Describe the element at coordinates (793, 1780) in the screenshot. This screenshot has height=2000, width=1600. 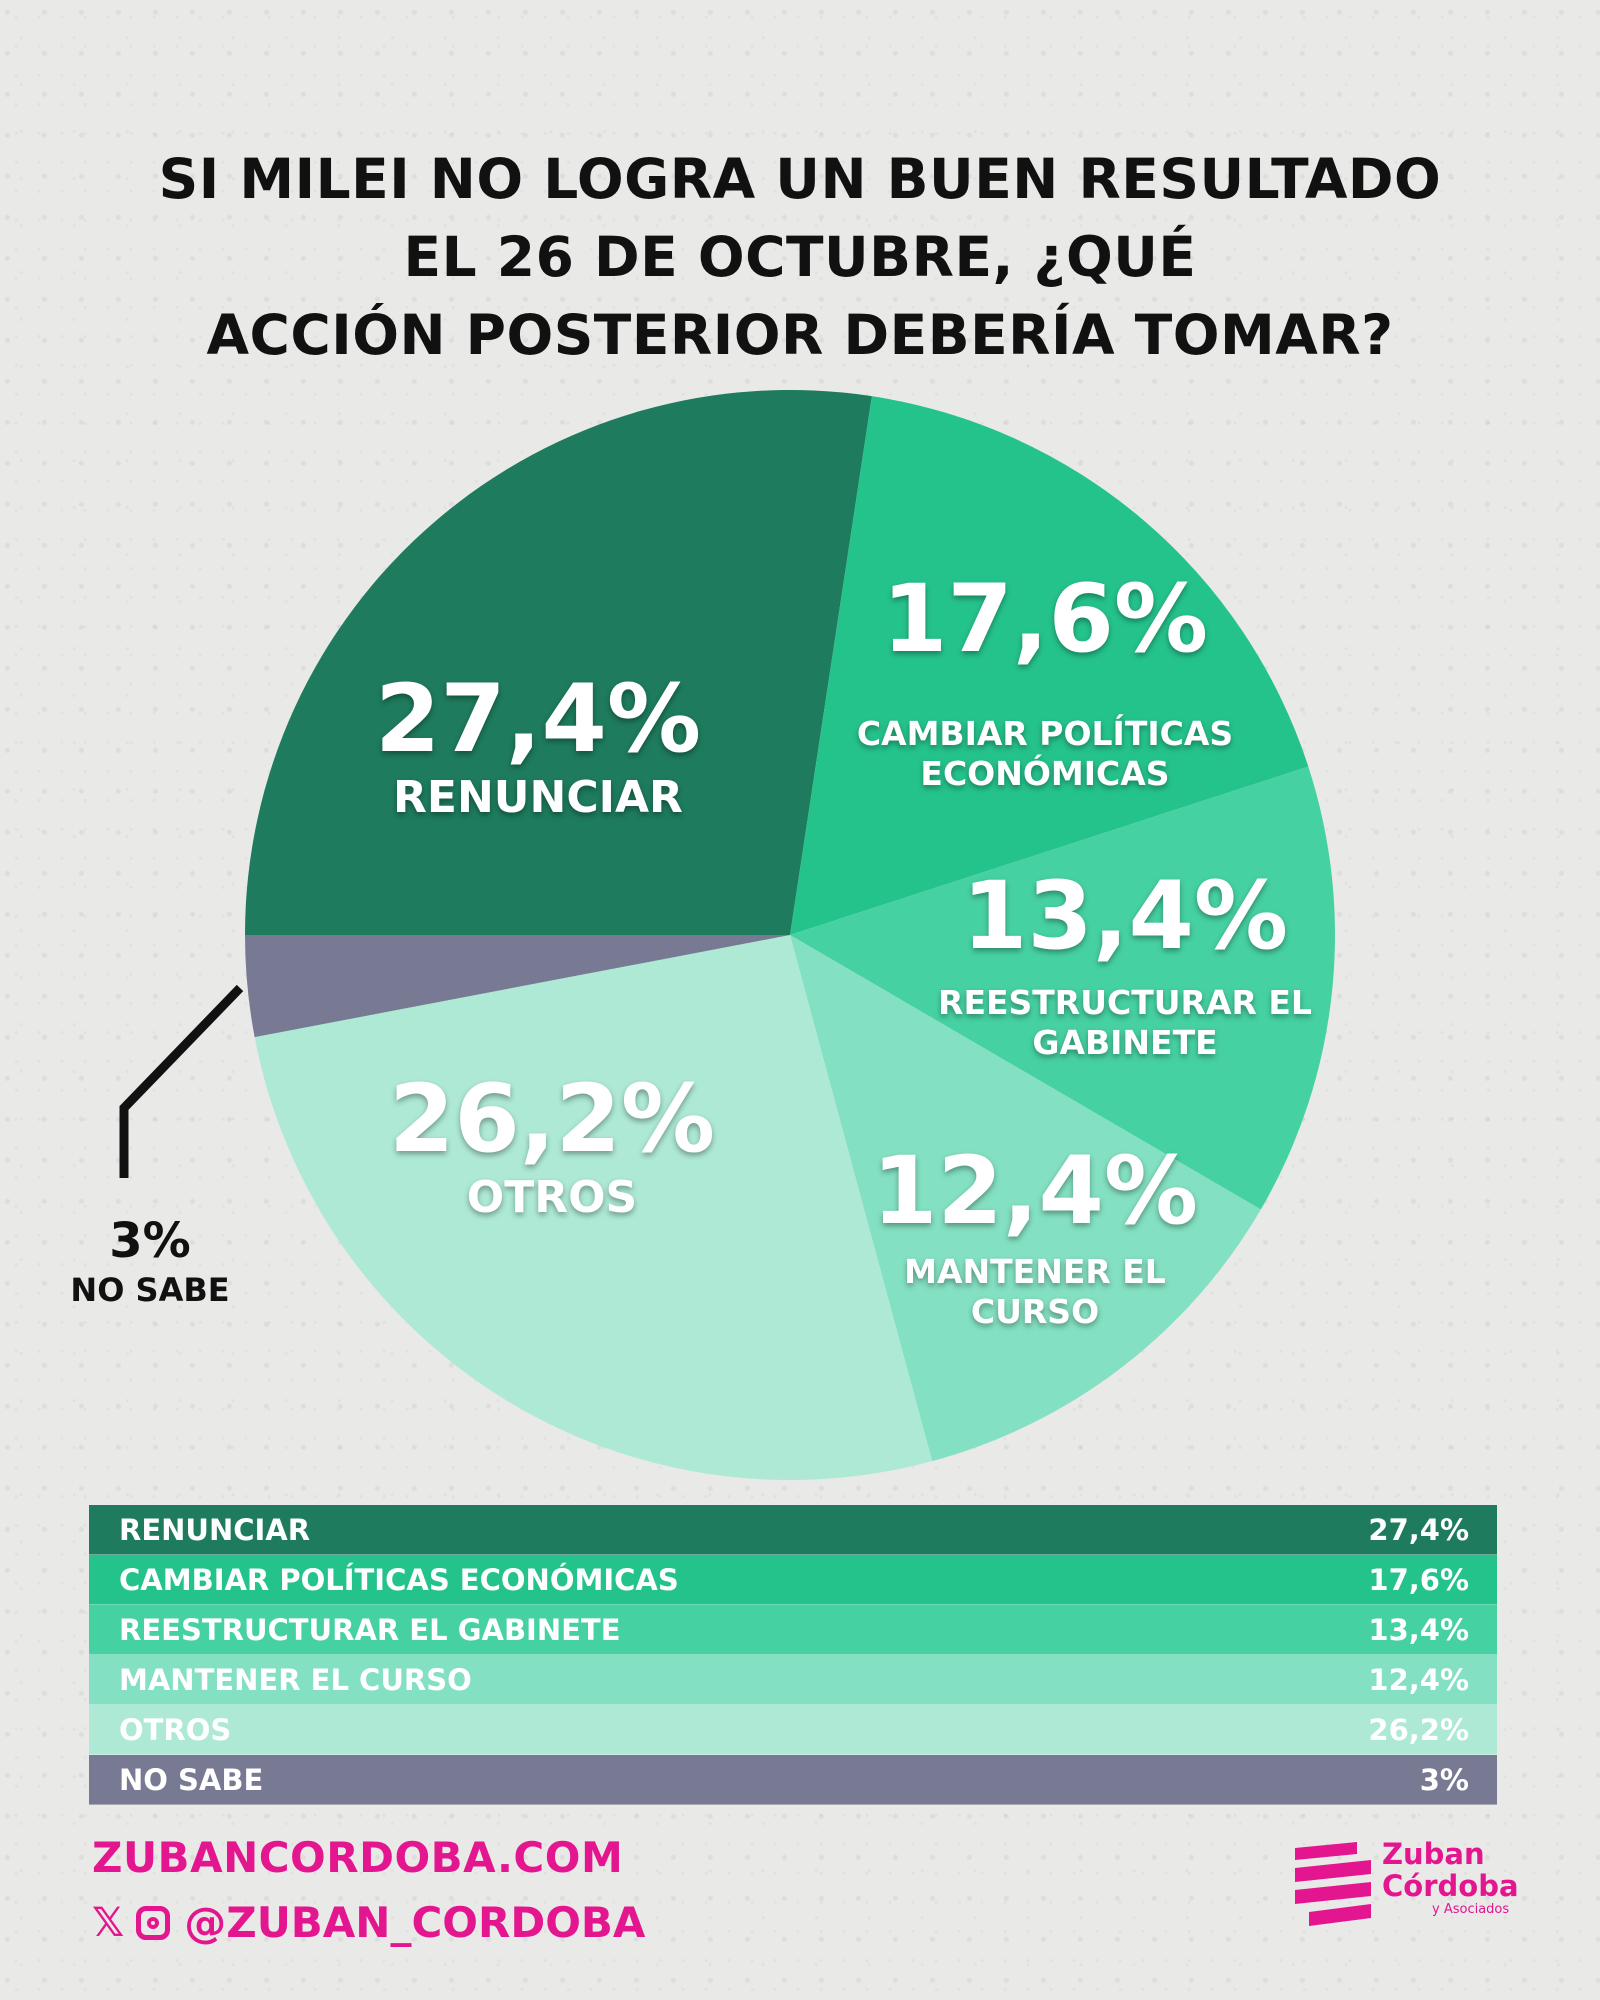
I see `table-row: NO SABE 3%` at that location.